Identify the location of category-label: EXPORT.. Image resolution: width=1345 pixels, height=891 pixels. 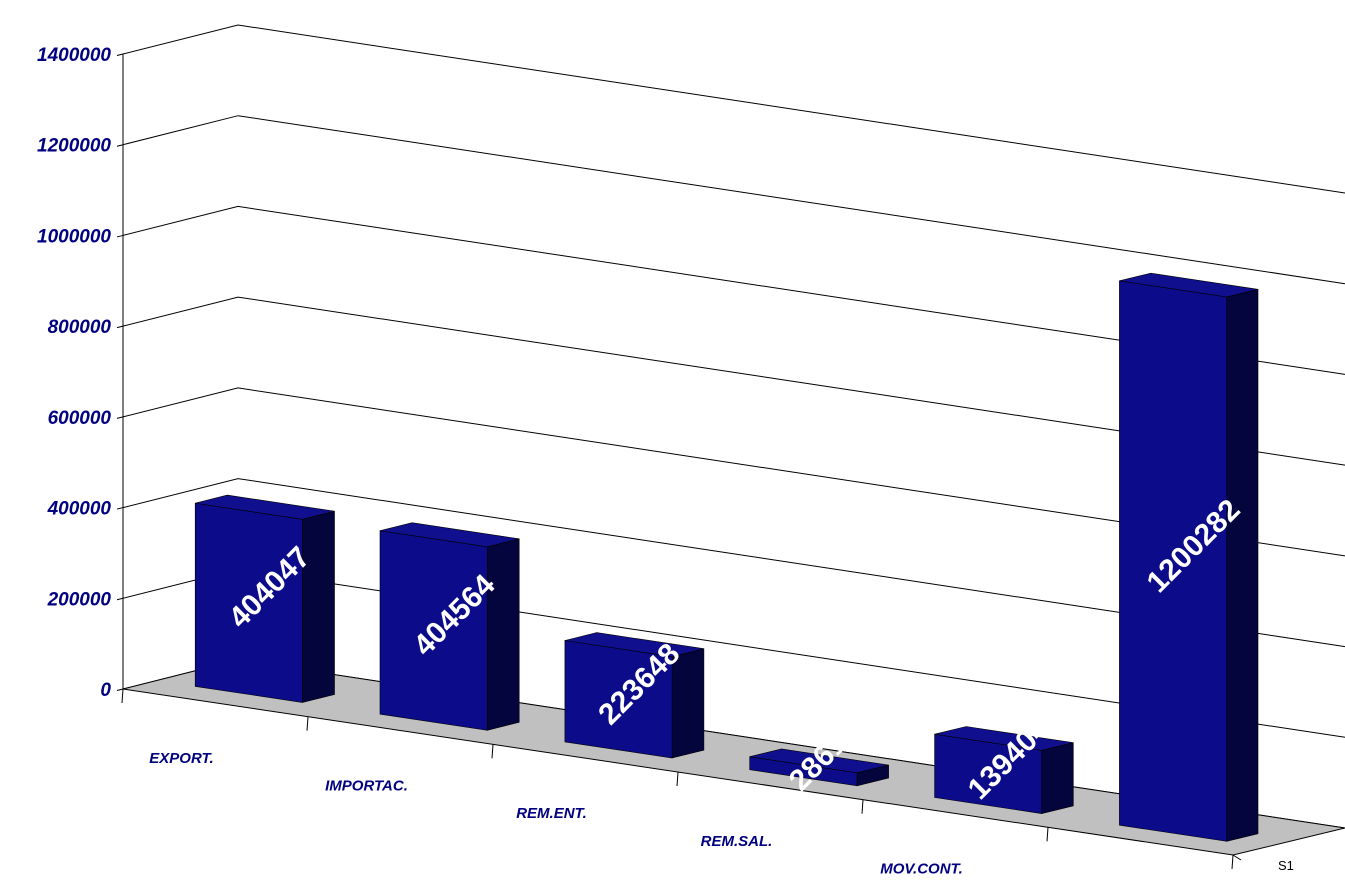
(181, 758).